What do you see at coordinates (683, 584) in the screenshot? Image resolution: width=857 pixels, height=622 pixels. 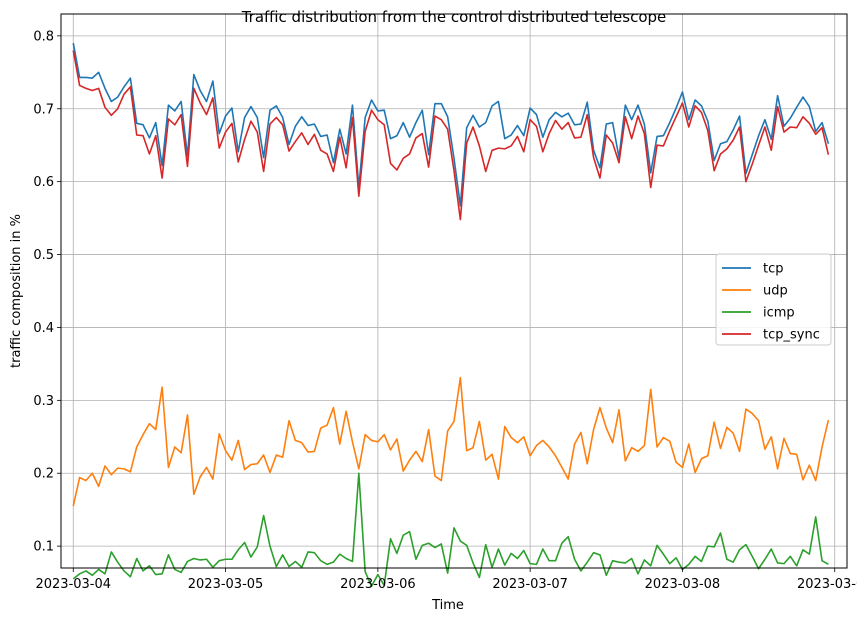 I see `x-tick-label: 2023-03-08` at bounding box center [683, 584].